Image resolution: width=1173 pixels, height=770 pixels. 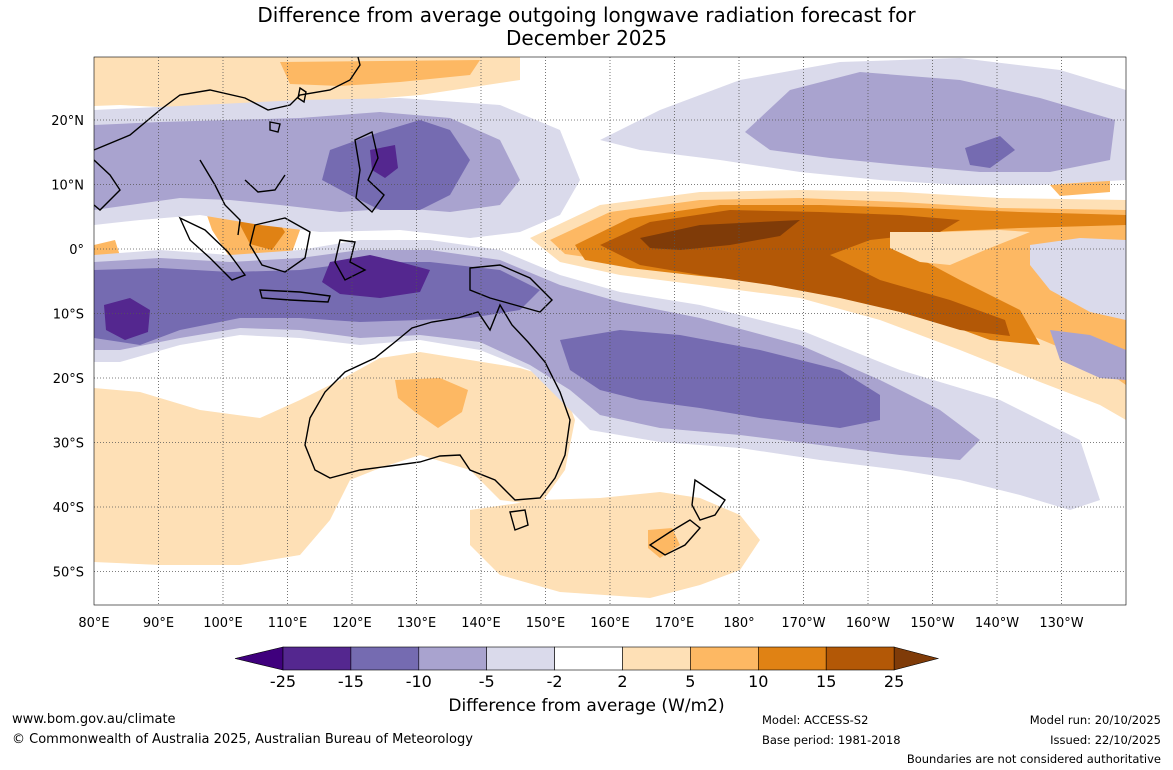 I want to click on coastline-java, so click(x=295, y=296).